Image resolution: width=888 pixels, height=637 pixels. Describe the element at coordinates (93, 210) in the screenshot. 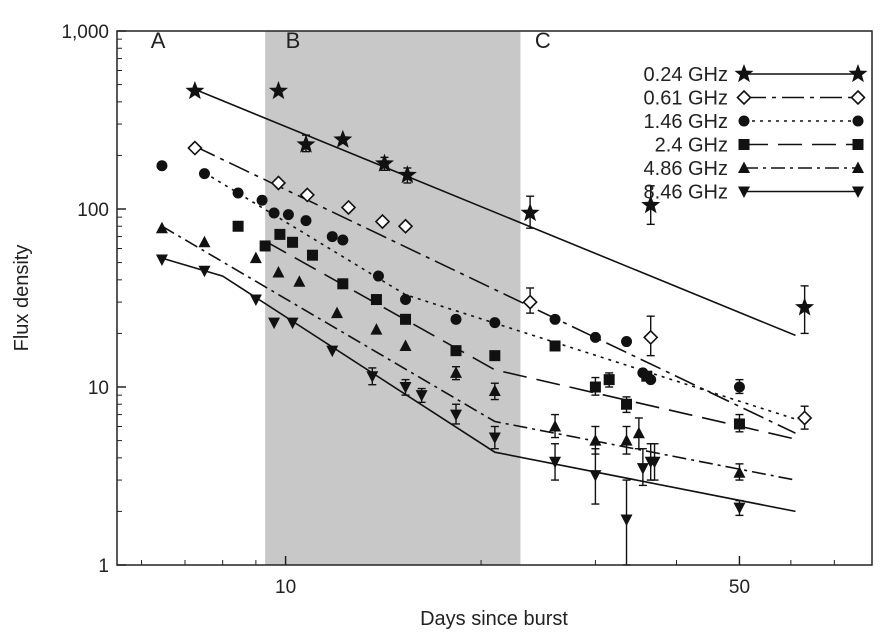

I see `y-tick-label: 100` at that location.